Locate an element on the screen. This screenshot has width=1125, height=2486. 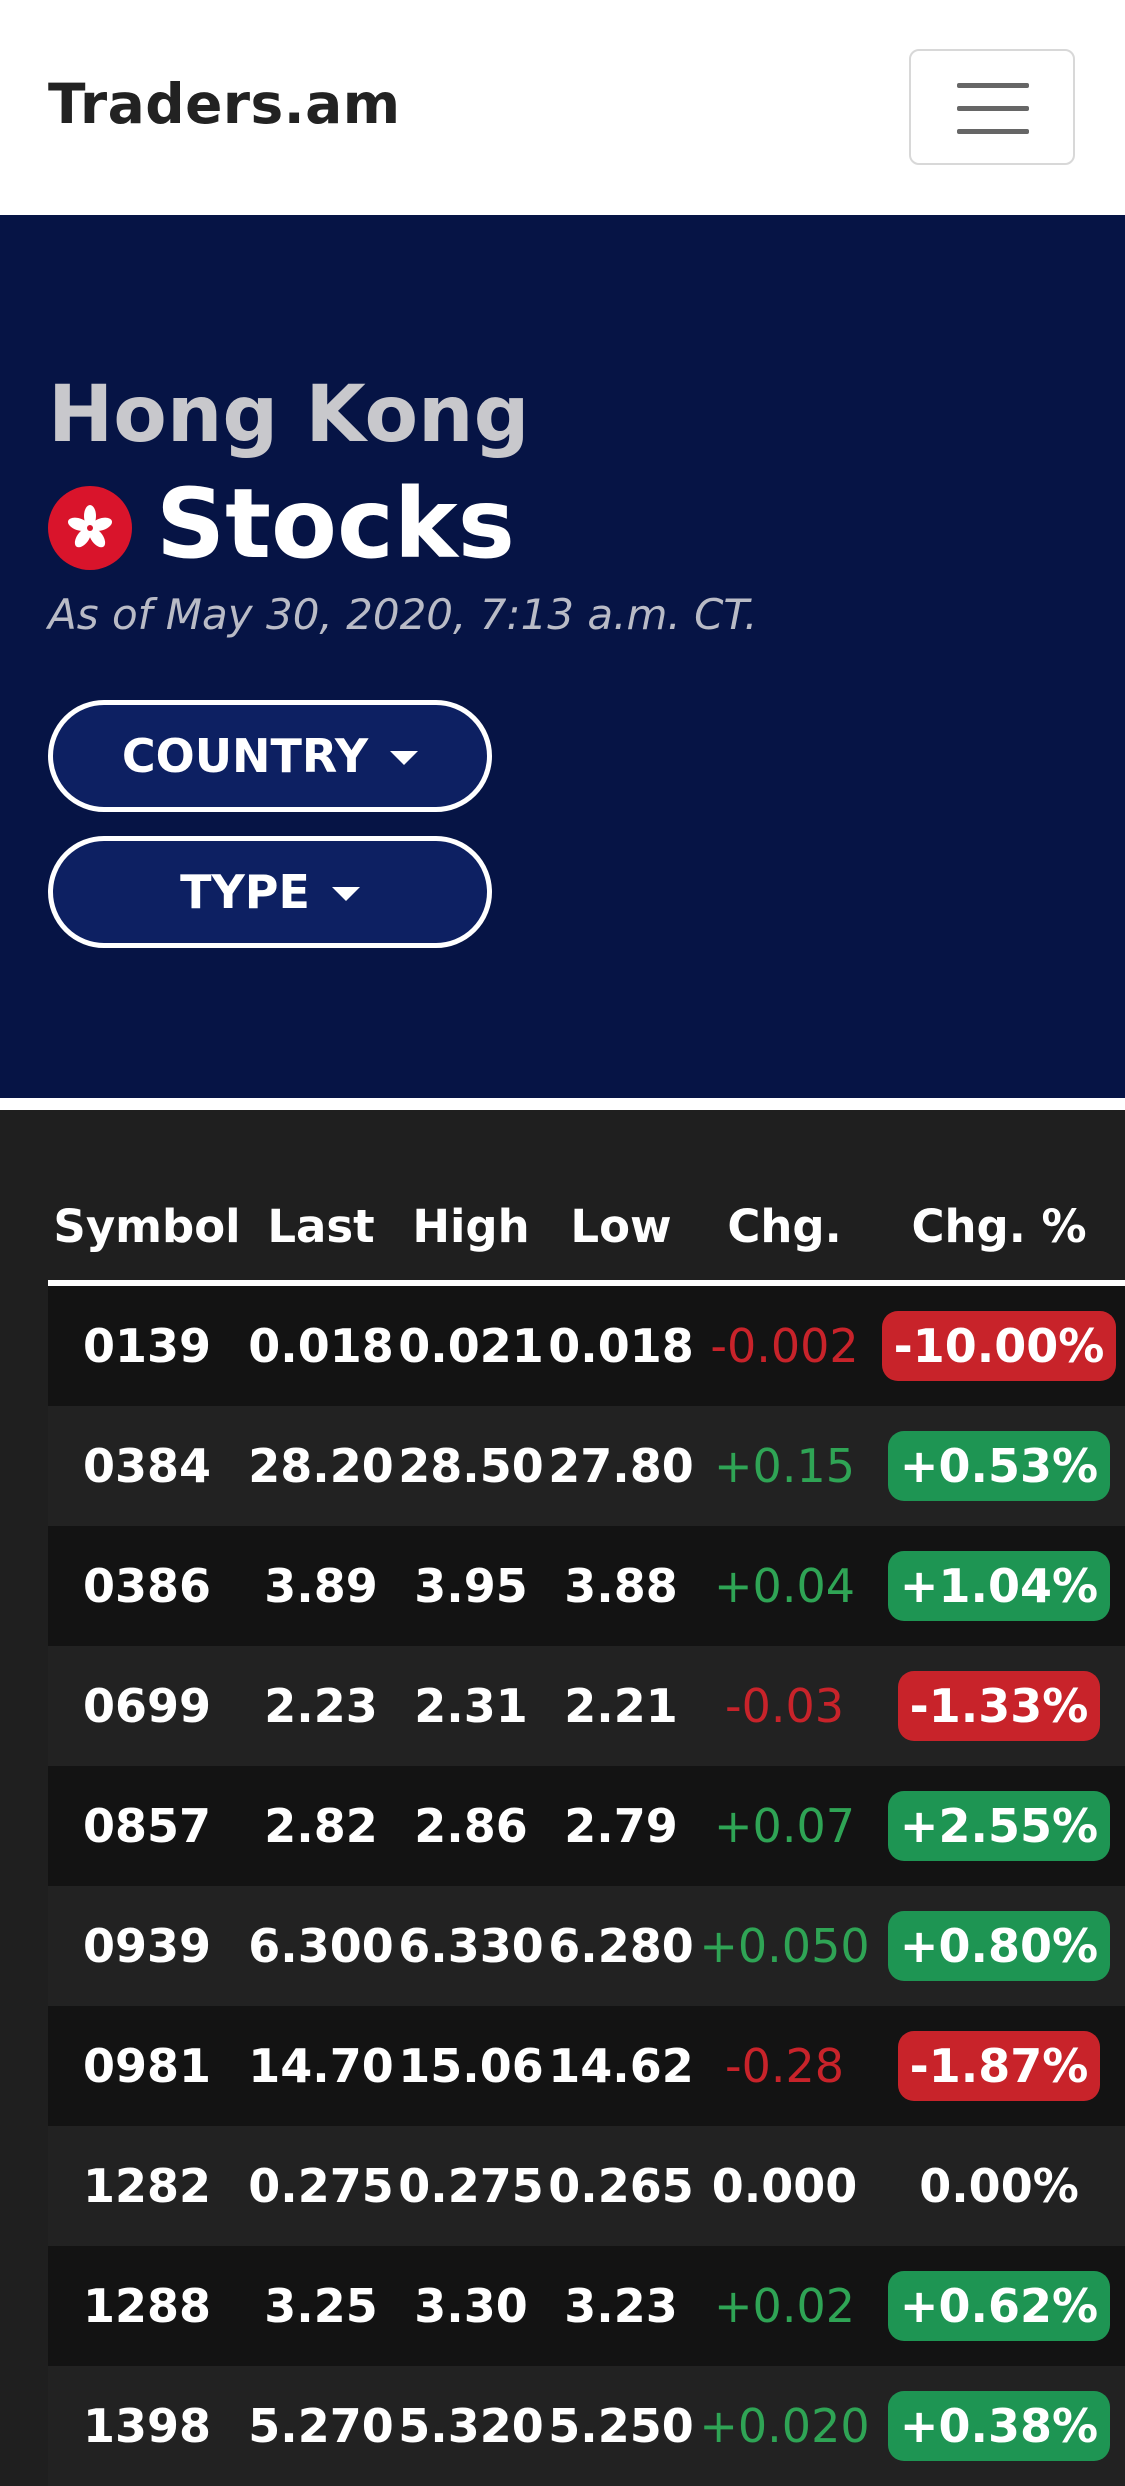
low-cell: 0.018 is located at coordinates (621, 1344).